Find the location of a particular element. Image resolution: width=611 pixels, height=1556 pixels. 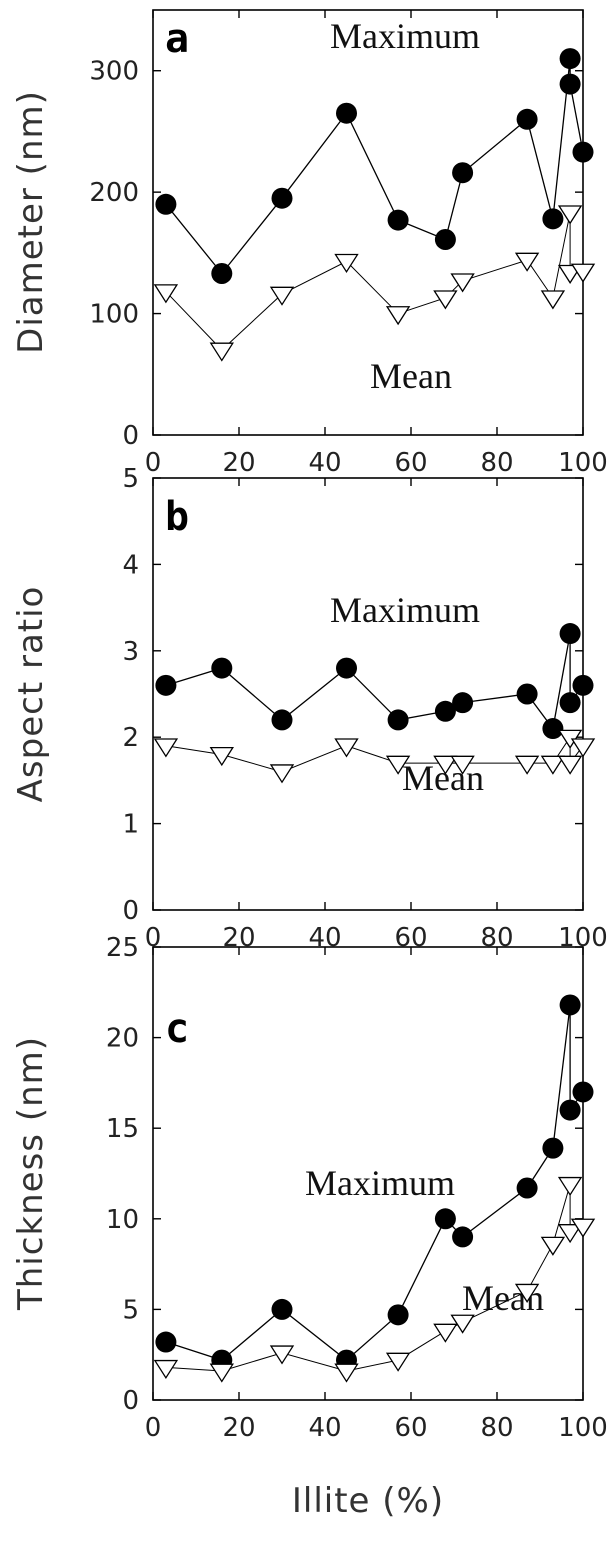

mean-label: Mean is located at coordinates (411, 376).